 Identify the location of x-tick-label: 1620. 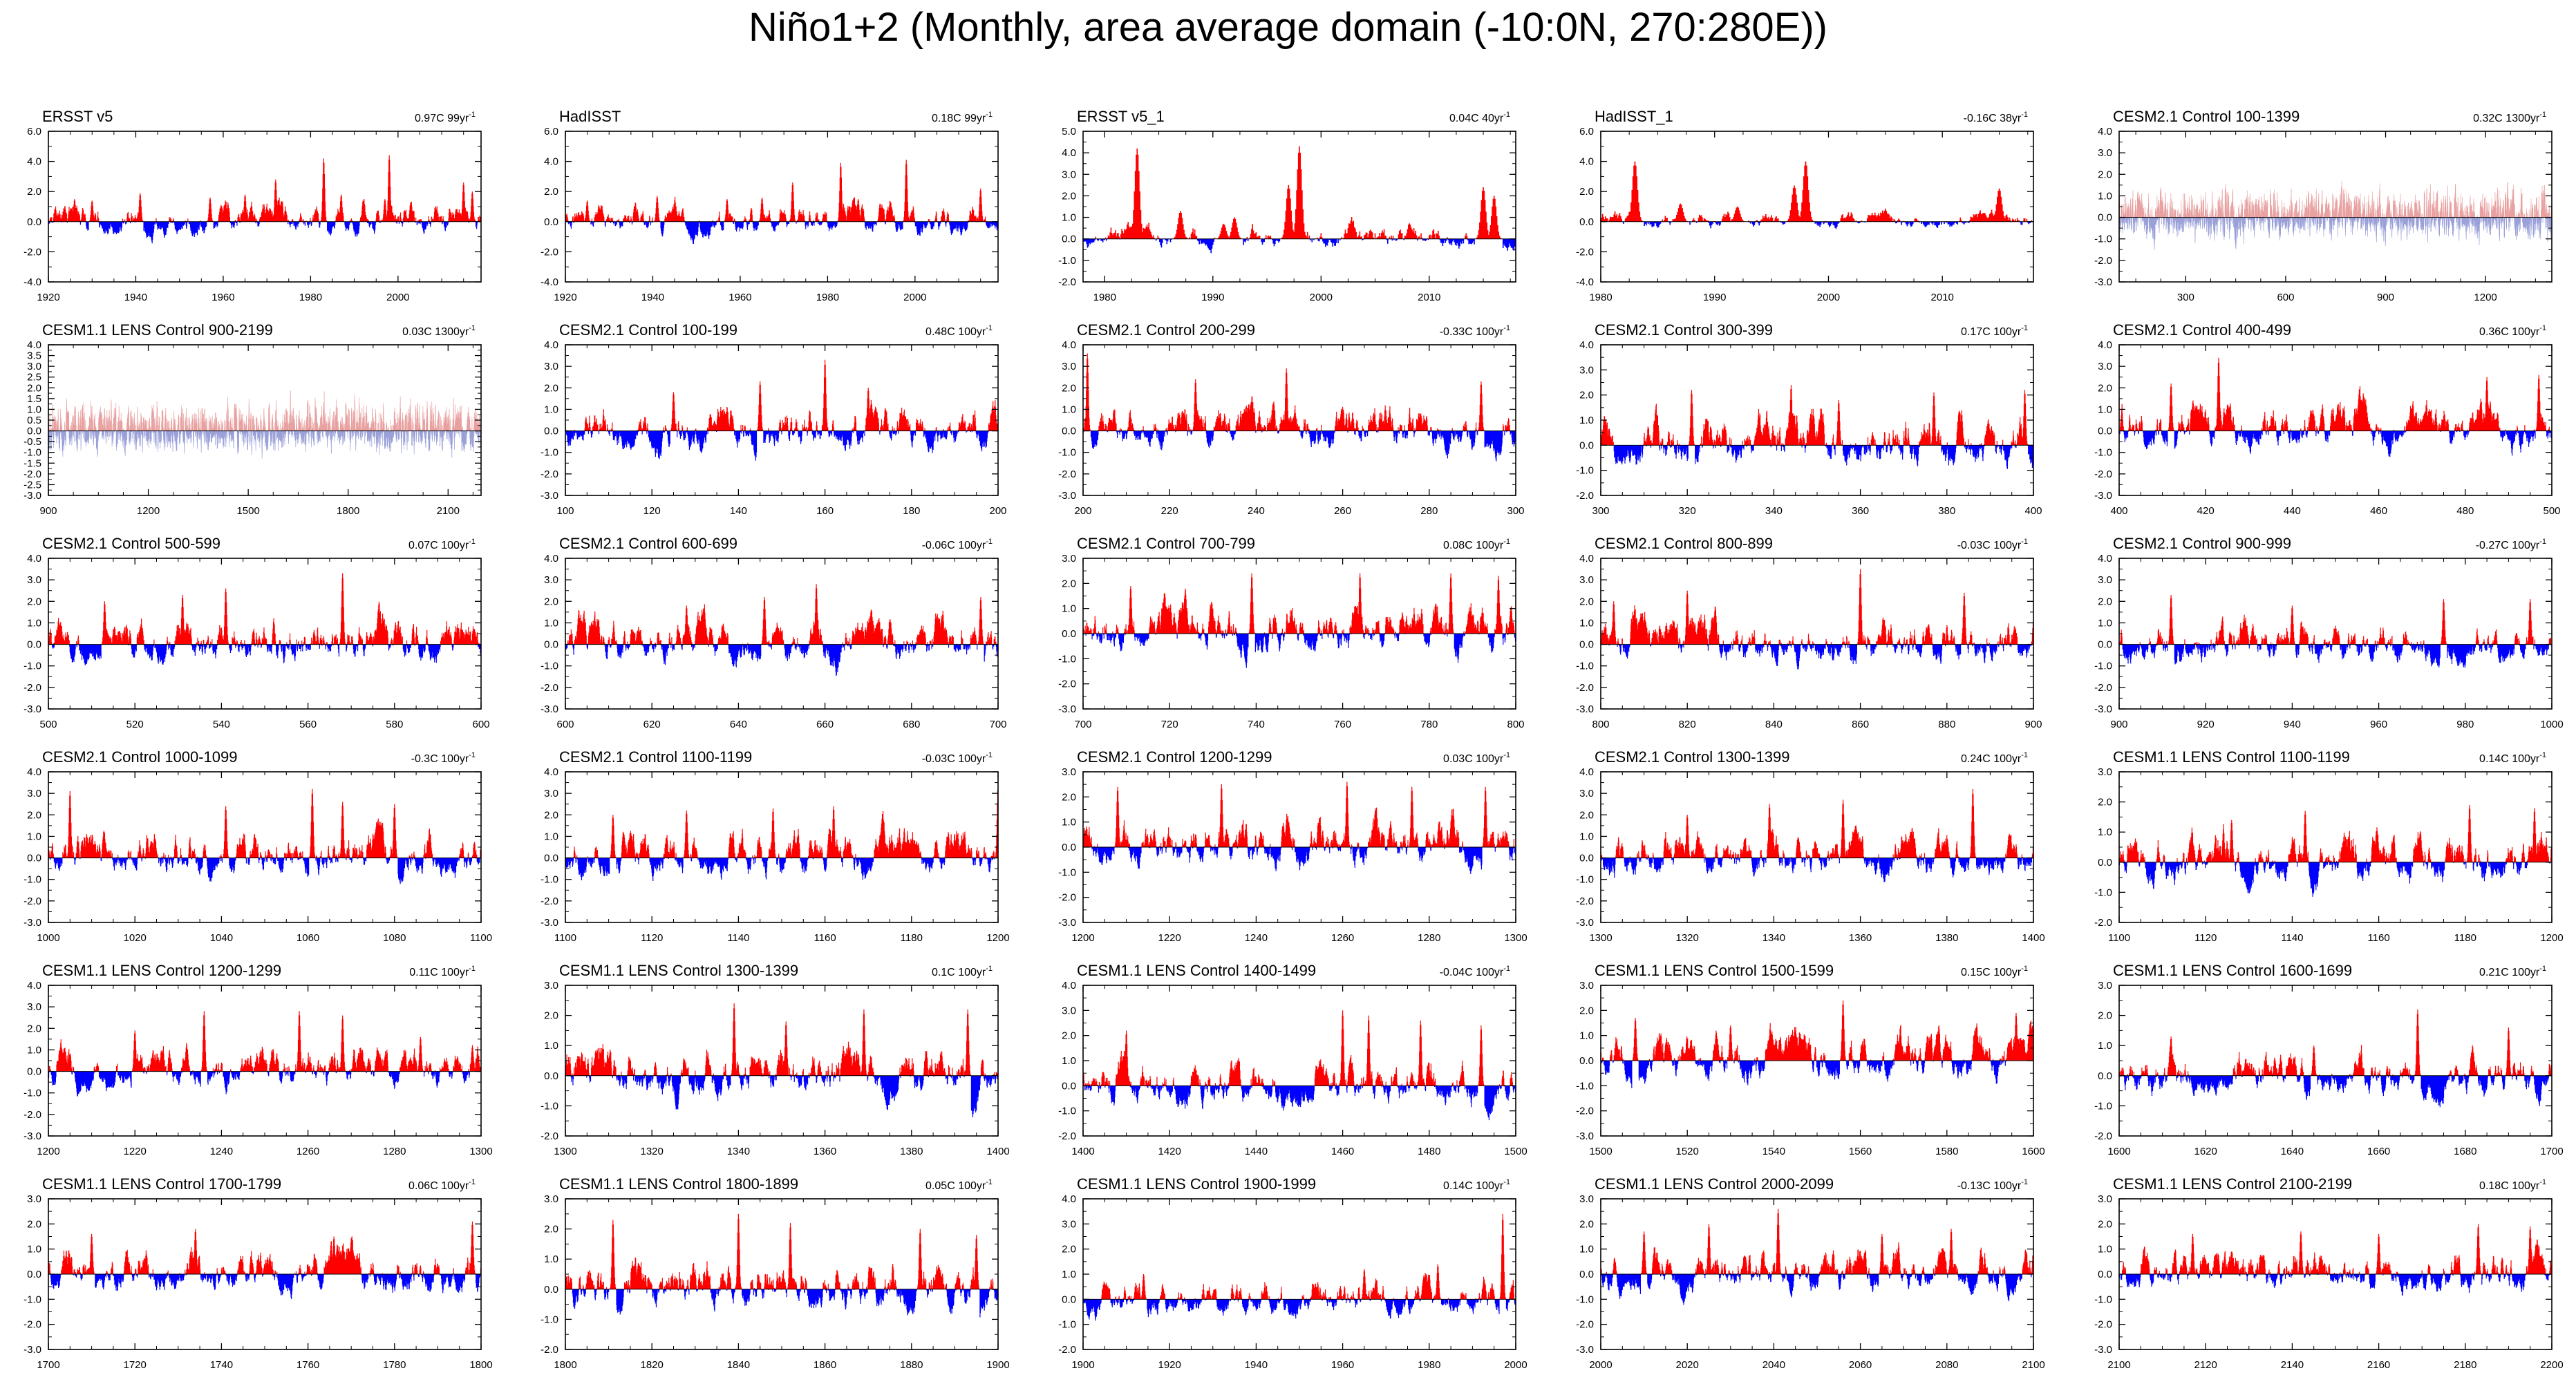
(2205, 1151).